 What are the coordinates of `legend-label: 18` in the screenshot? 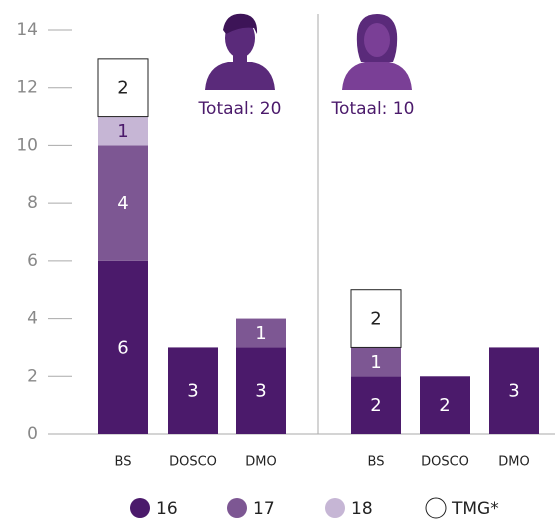 It's located at (362, 509).